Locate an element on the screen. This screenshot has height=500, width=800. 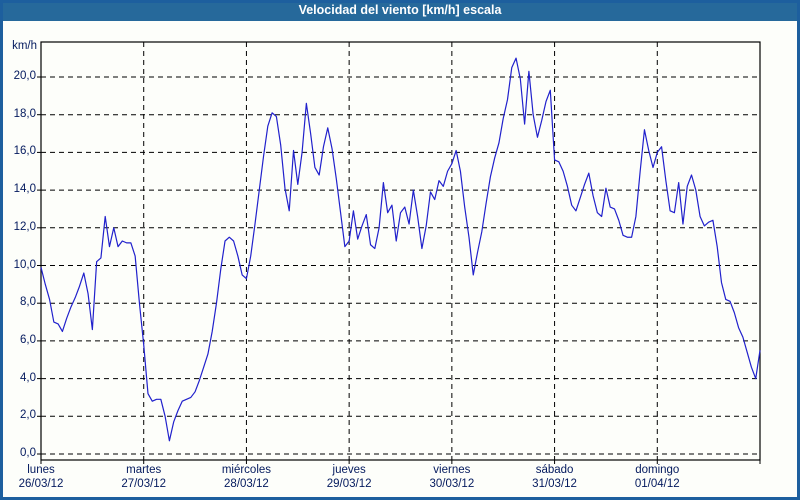
day-date: 01/04/12 is located at coordinates (657, 484).